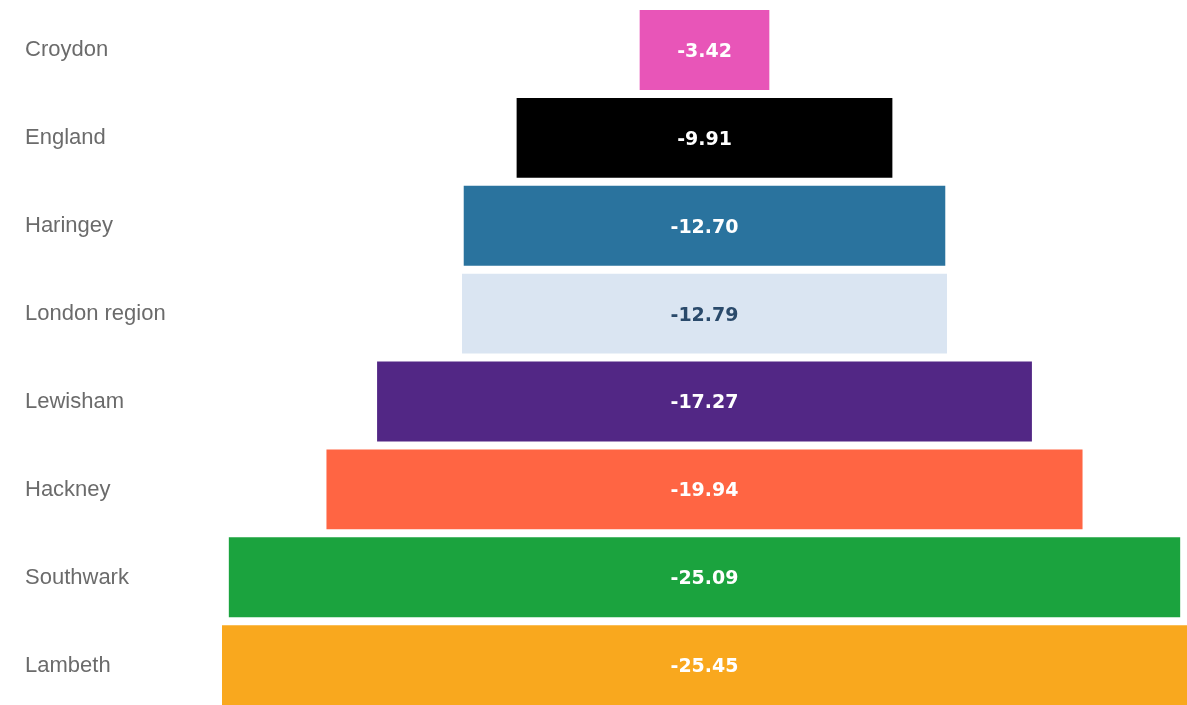 This screenshot has height=705, width=1187. What do you see at coordinates (69, 225) in the screenshot?
I see `category-label: Haringey` at bounding box center [69, 225].